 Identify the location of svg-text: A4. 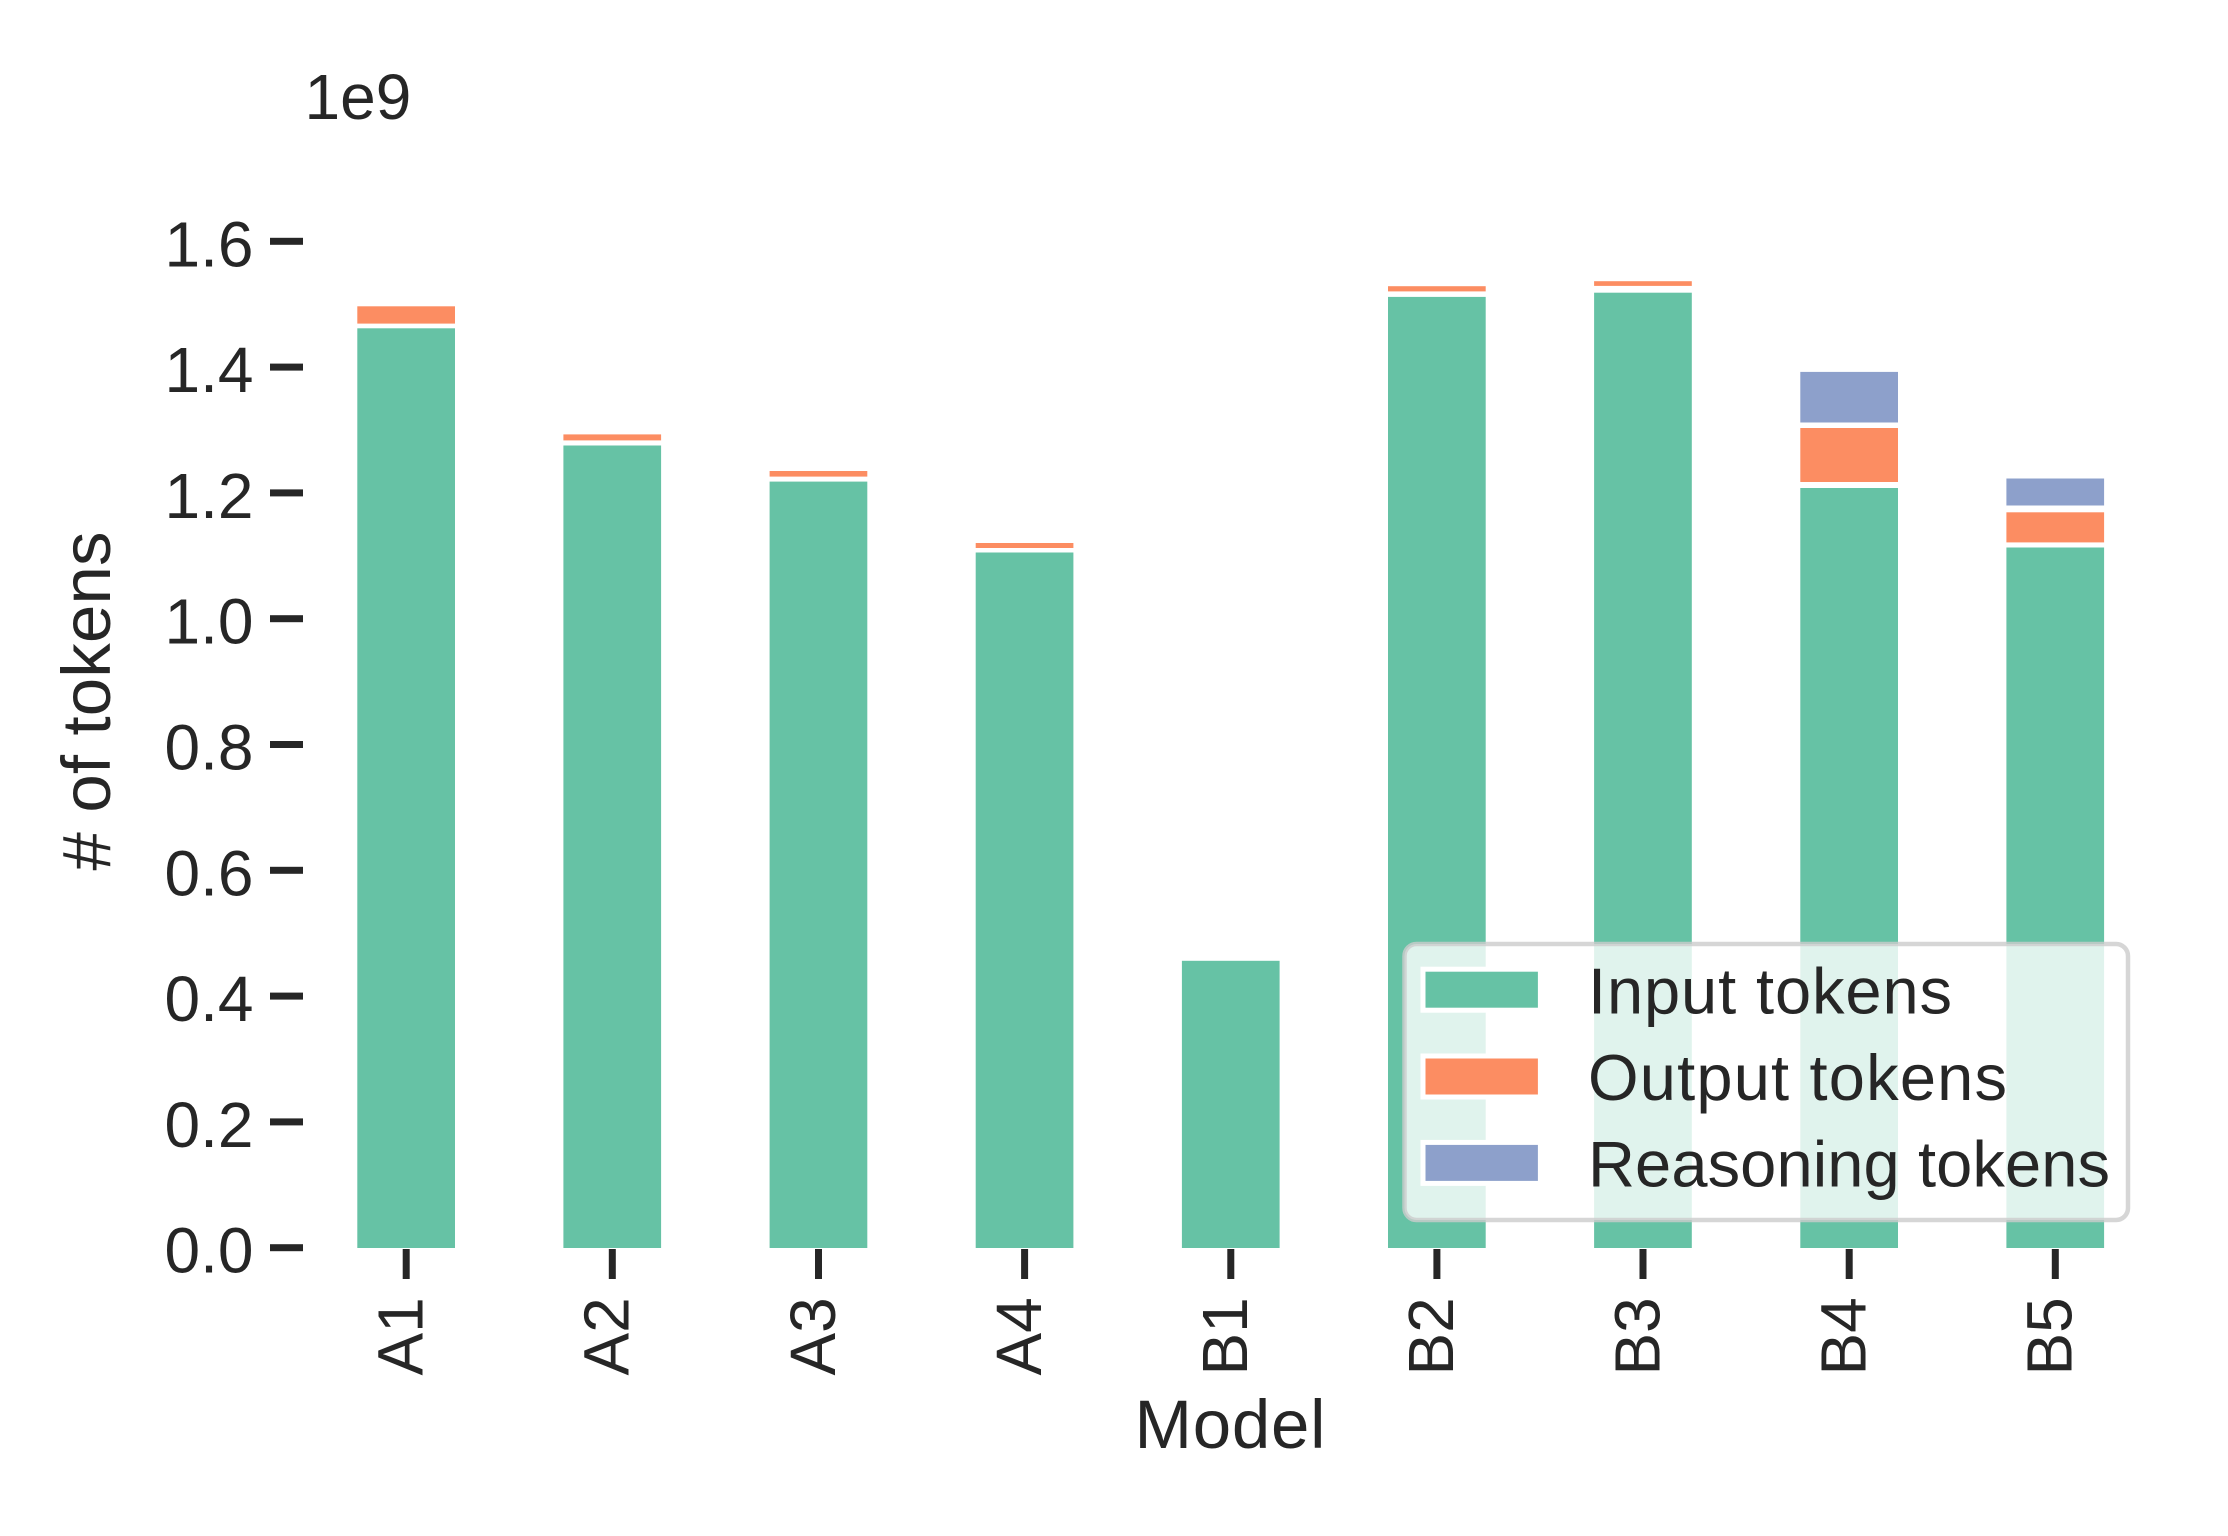
(1019, 1336).